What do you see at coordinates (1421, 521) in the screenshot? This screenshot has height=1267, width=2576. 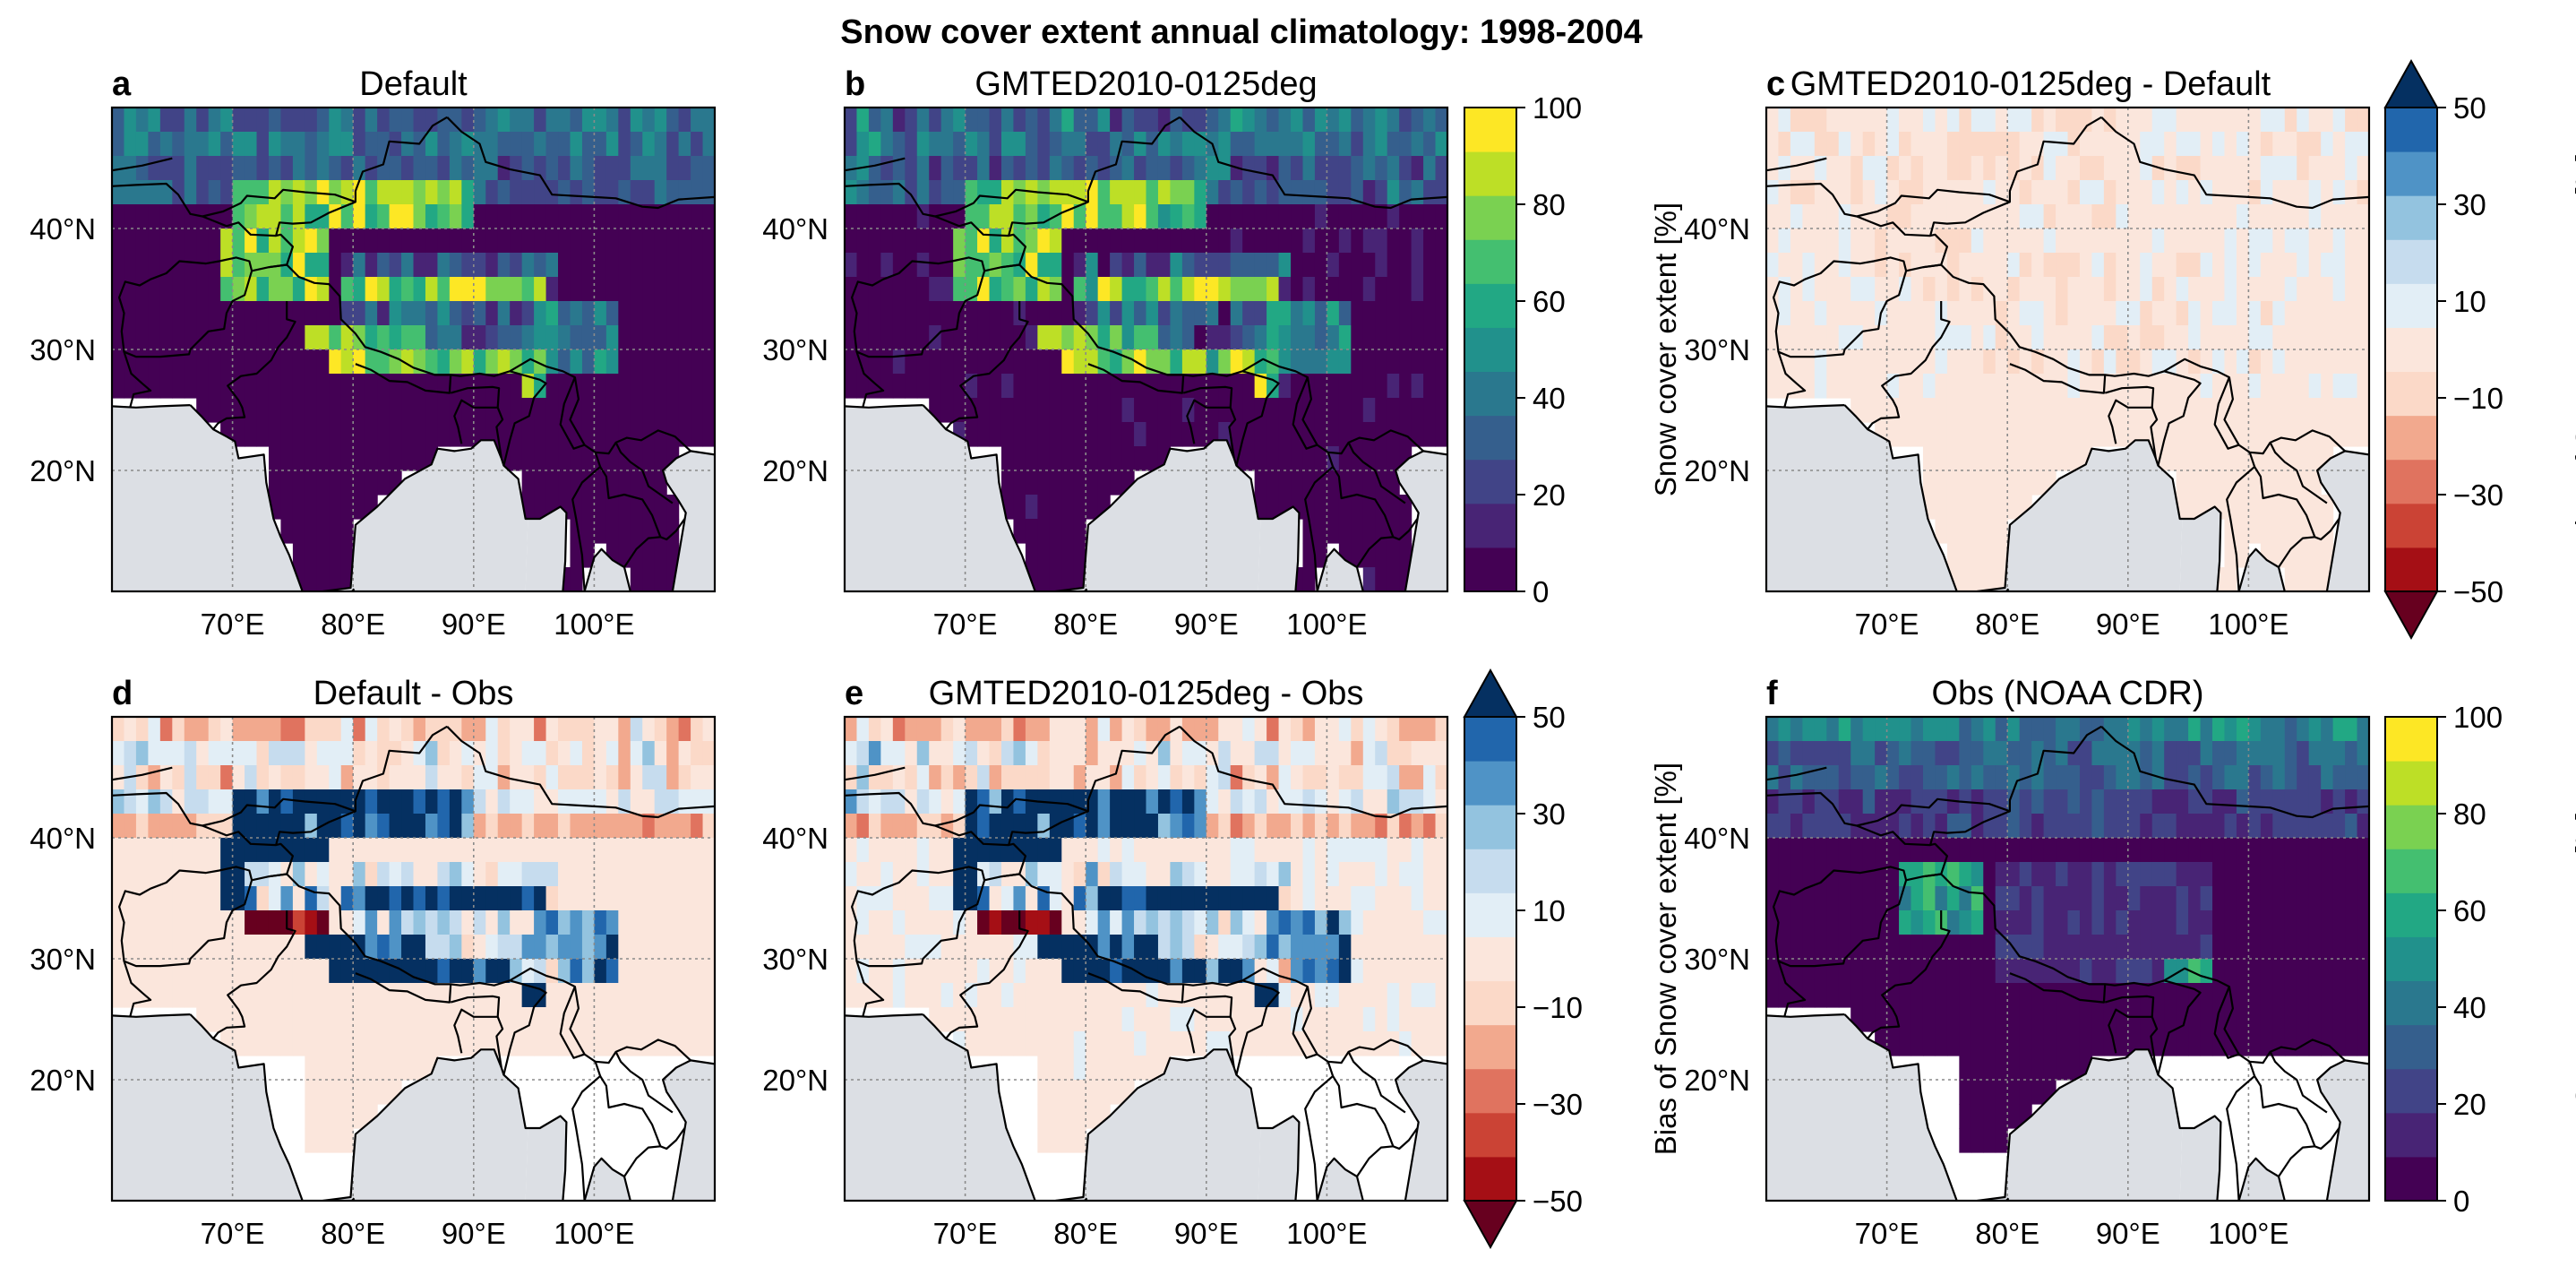 I see `ocean` at bounding box center [1421, 521].